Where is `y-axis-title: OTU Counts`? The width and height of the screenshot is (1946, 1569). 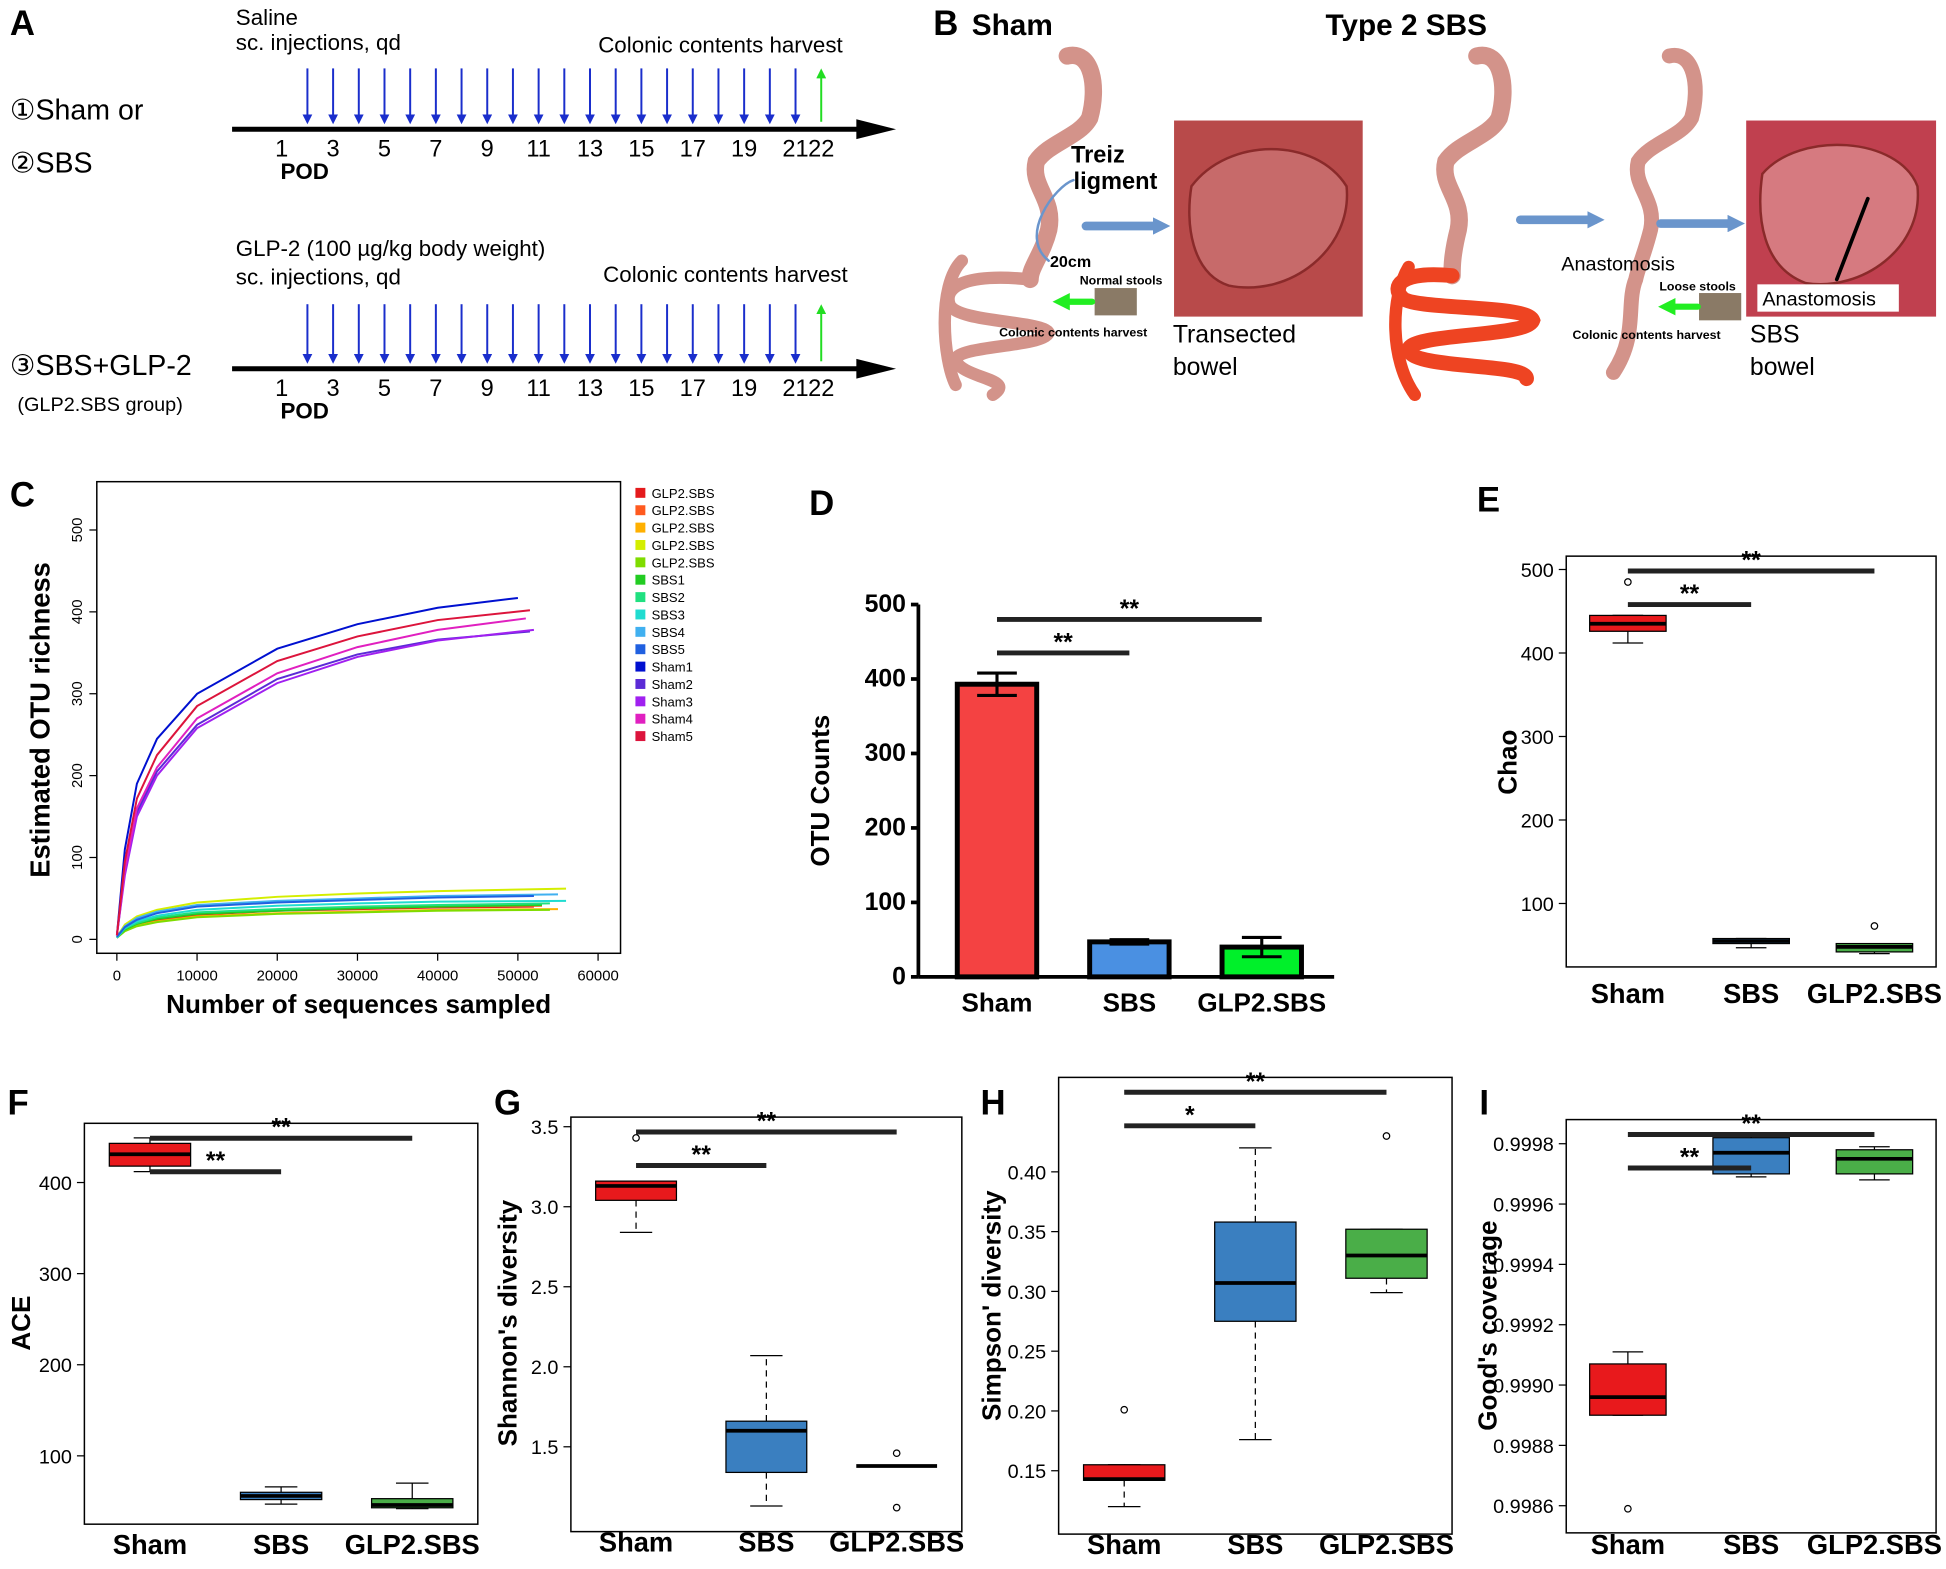 y-axis-title: OTU Counts is located at coordinates (820, 791).